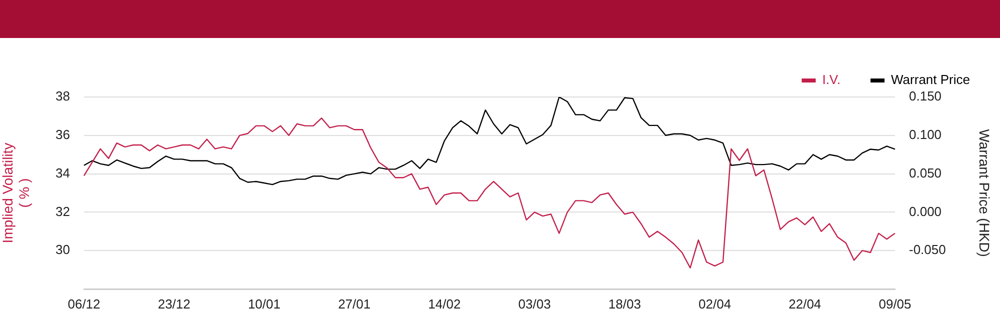 The image size is (1000, 324). What do you see at coordinates (63, 250) in the screenshot?
I see `y-tick-label: 30` at bounding box center [63, 250].